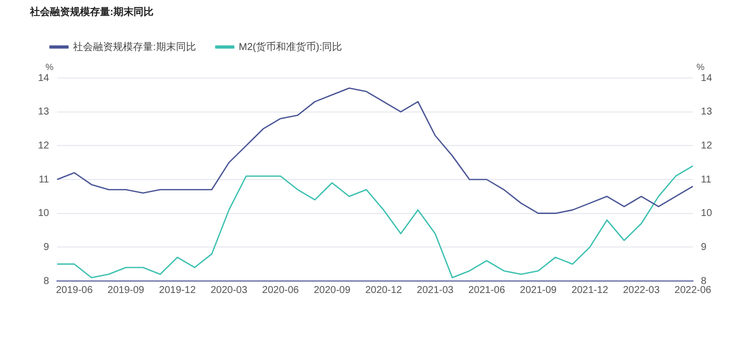  I want to click on x-tick-label: 2022-06, so click(693, 290).